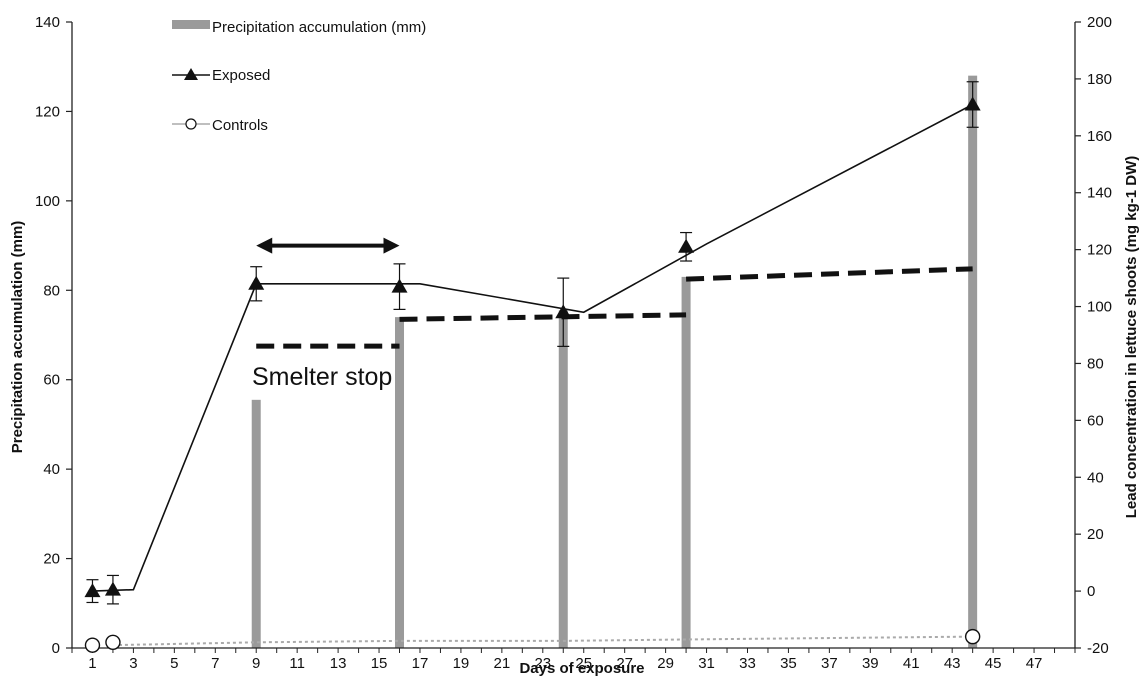 The width and height of the screenshot is (1146, 680). What do you see at coordinates (240, 125) in the screenshot?
I see `legend-label-controls: Controls` at bounding box center [240, 125].